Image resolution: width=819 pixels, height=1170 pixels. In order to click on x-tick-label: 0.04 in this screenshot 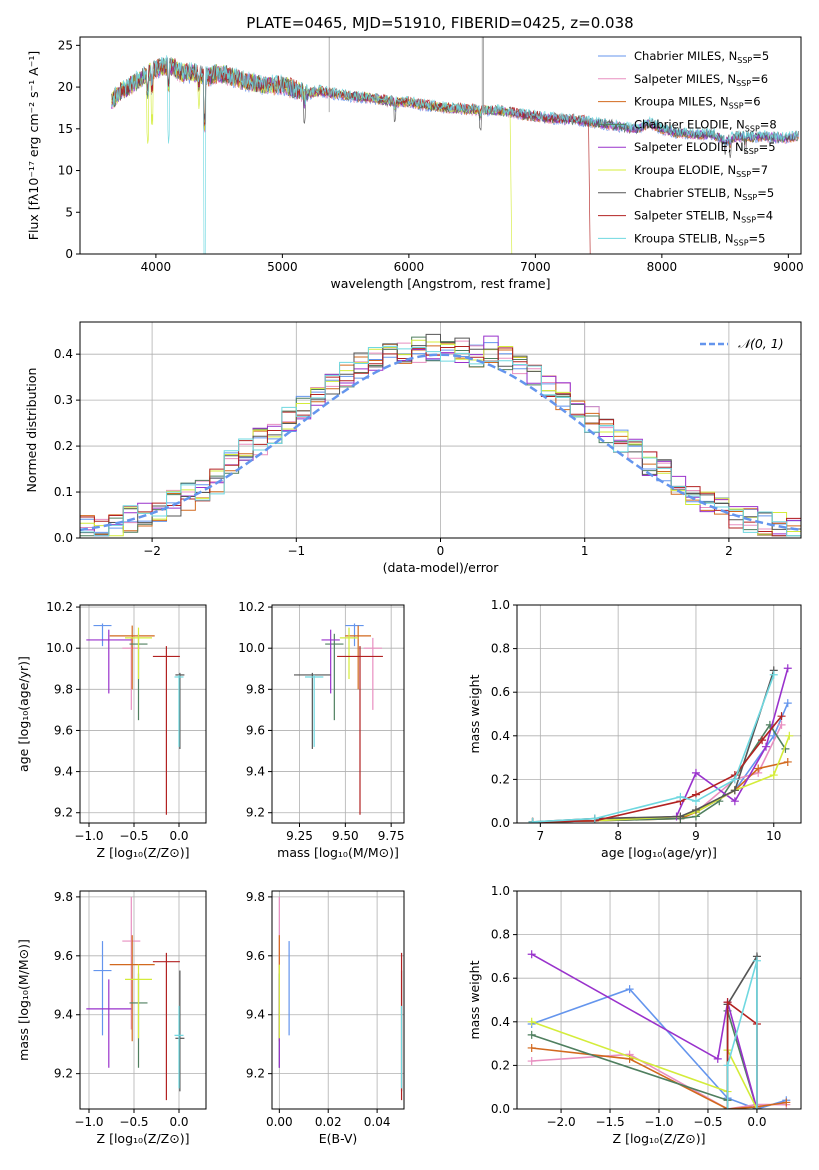, I will do `click(377, 1122)`.